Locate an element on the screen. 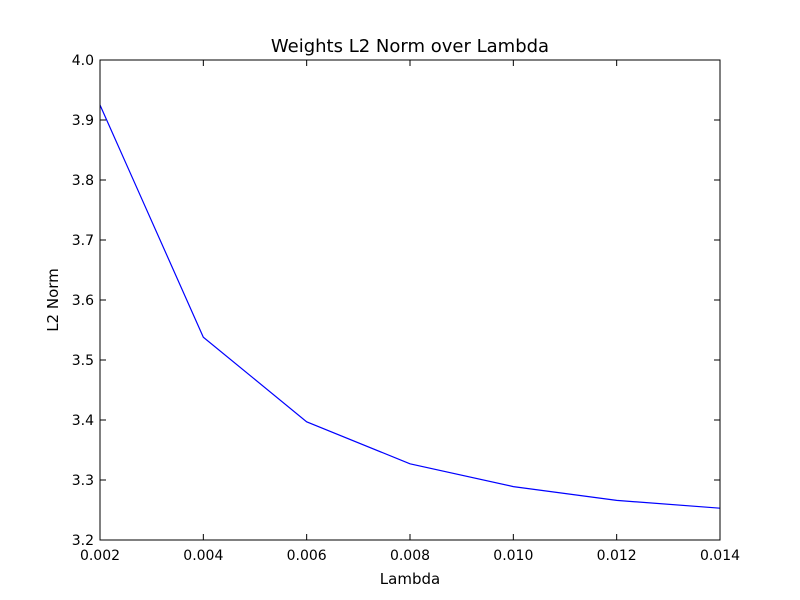  y-tick-label: 3.6 is located at coordinates (83, 301).